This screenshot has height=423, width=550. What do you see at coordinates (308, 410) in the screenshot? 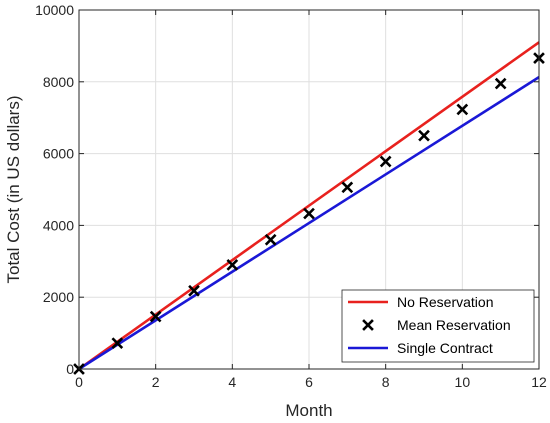
I see `x-axis-label: Month` at bounding box center [308, 410].